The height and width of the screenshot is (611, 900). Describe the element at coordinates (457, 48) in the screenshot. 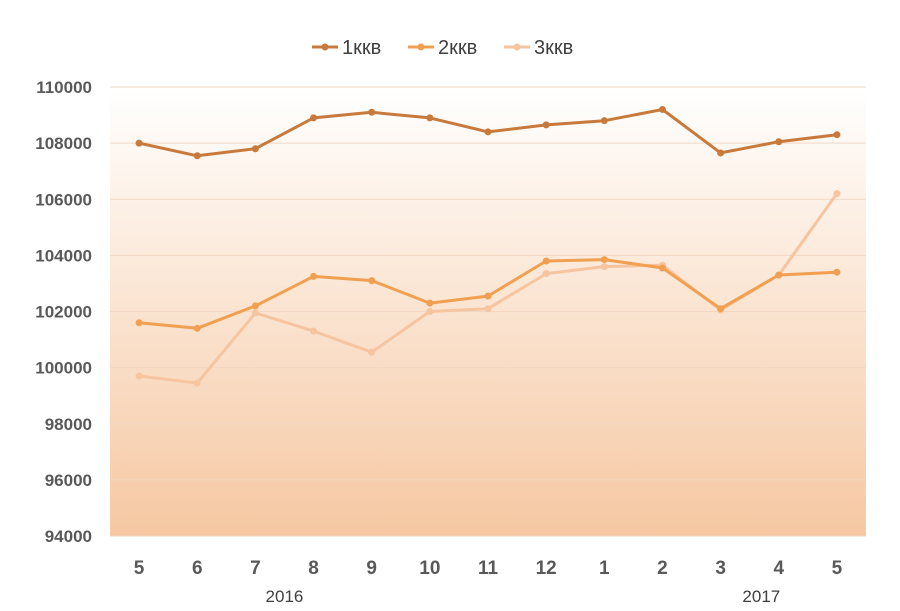

I see `legend-label: 2ккв` at that location.